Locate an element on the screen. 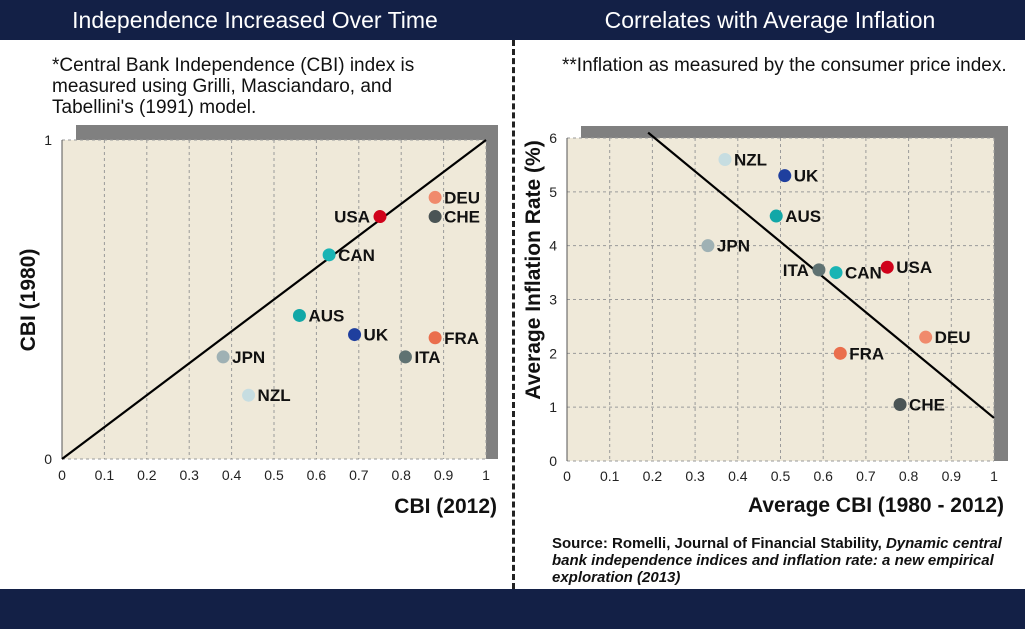 The width and height of the screenshot is (1025, 629). left-panel-title: Independence Increased Over Time is located at coordinates (255, 20).